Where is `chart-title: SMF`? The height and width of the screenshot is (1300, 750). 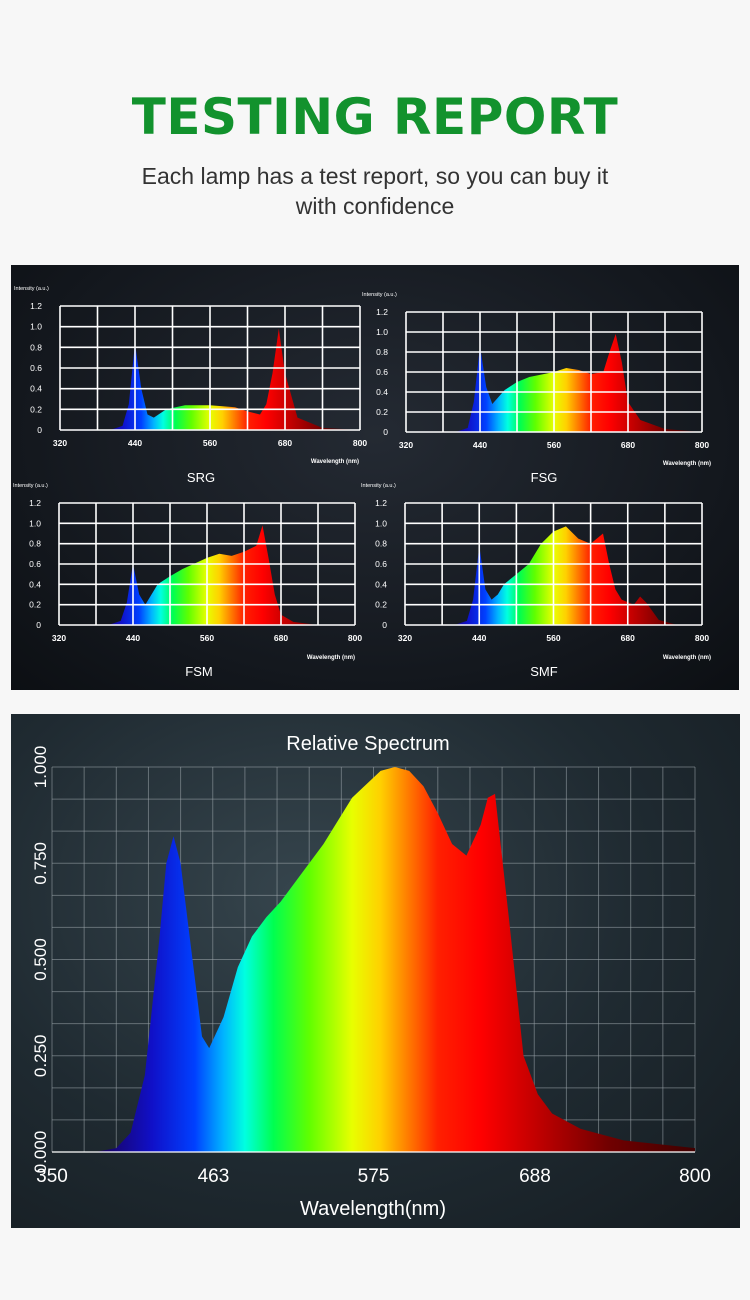 chart-title: SMF is located at coordinates (544, 671).